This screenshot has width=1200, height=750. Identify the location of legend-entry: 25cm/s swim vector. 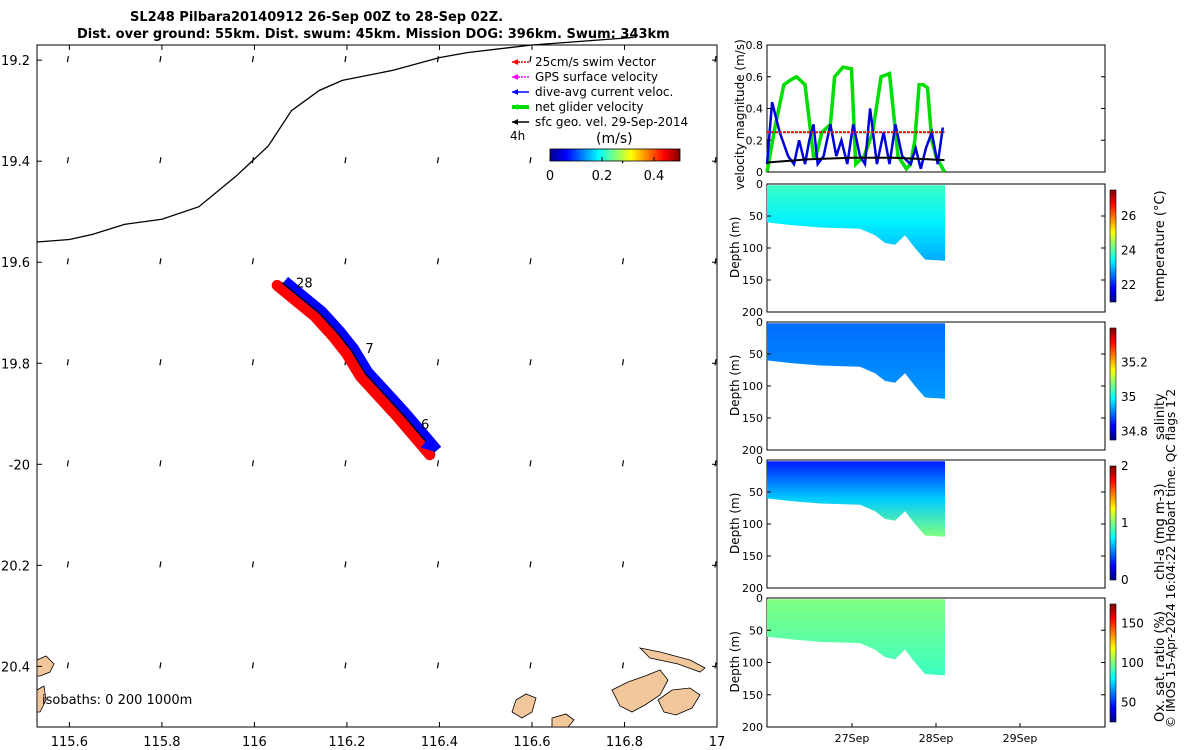
(595, 62).